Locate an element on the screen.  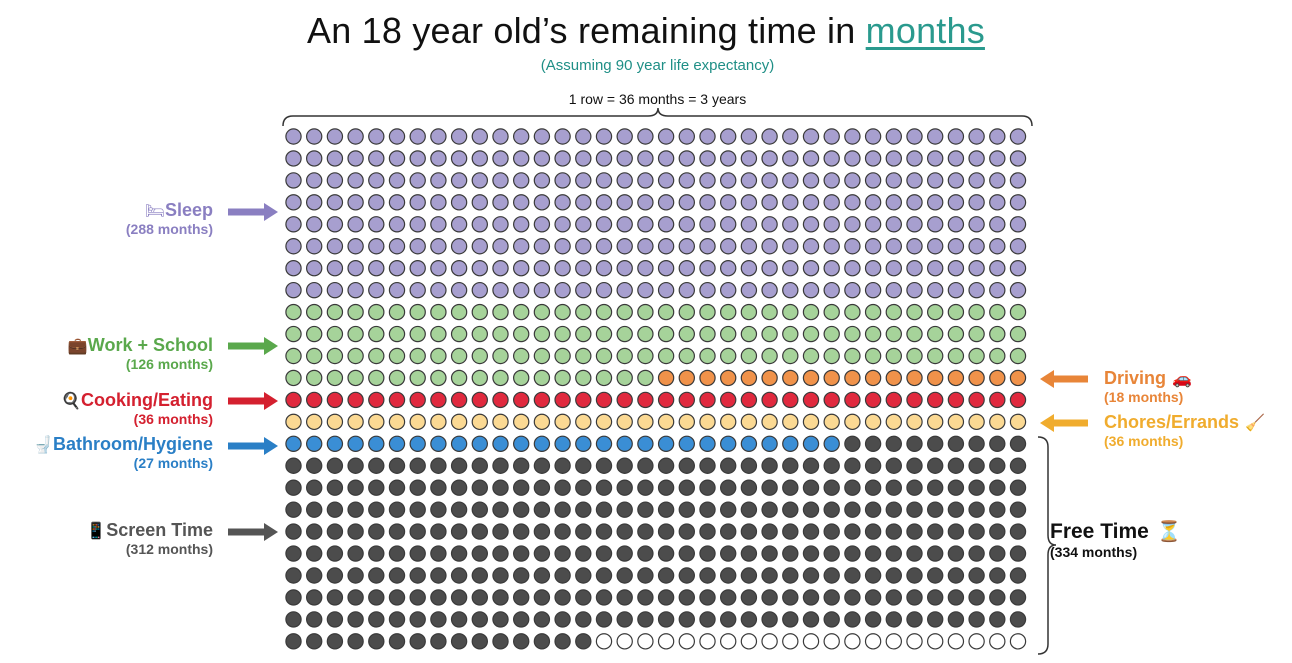
cooking-arrow is located at coordinates (253, 401).